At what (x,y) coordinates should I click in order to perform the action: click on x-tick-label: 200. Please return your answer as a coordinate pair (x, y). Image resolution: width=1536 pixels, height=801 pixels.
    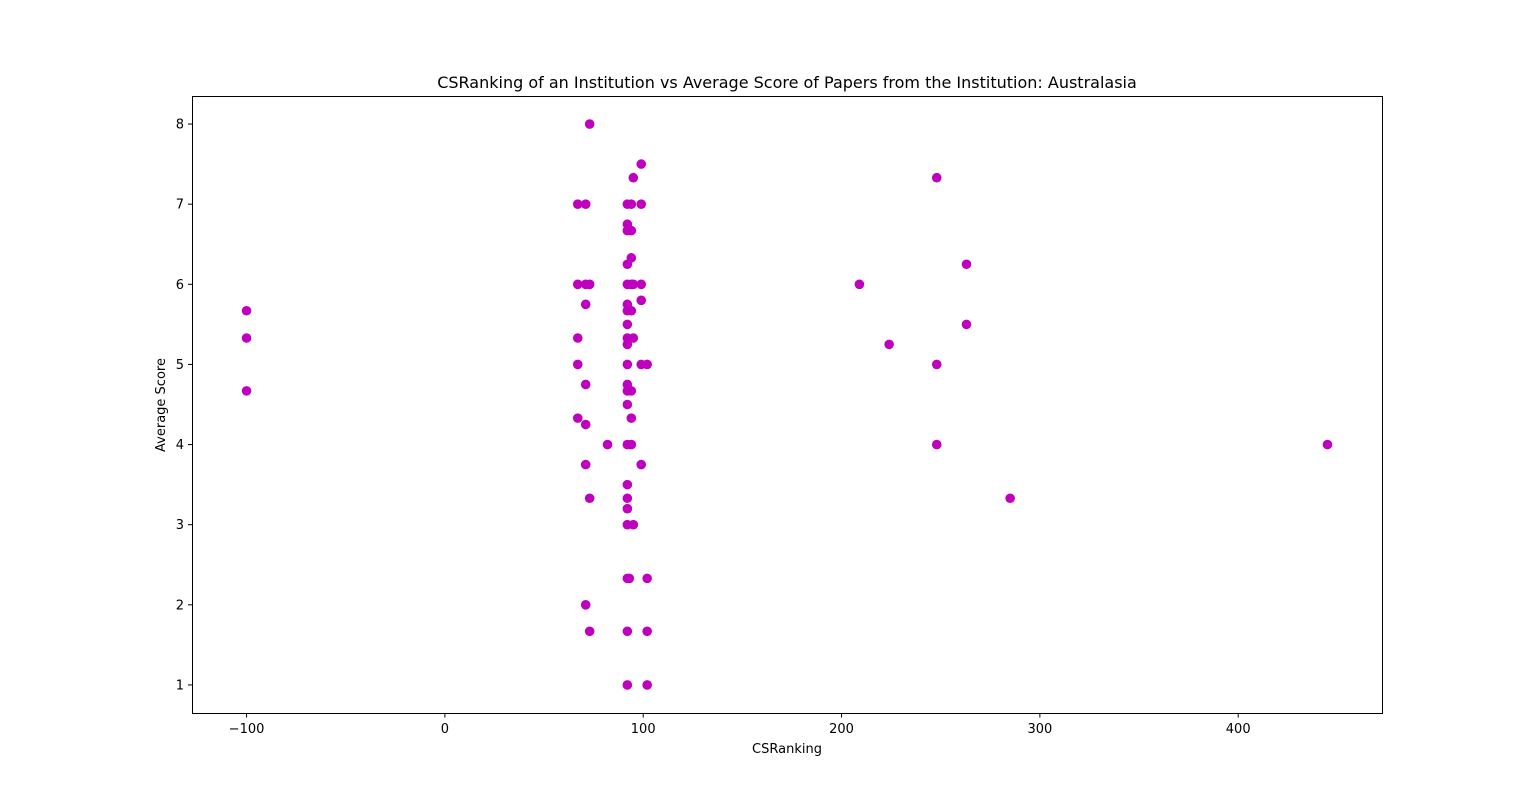
    Looking at the image, I should click on (841, 729).